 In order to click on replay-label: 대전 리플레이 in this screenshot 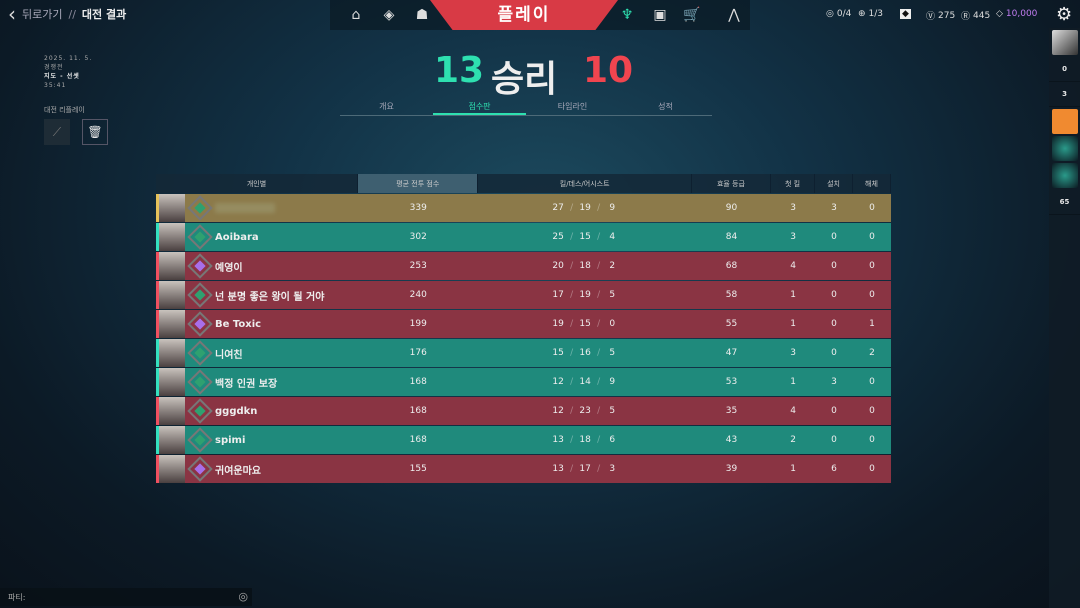, I will do `click(64, 110)`.